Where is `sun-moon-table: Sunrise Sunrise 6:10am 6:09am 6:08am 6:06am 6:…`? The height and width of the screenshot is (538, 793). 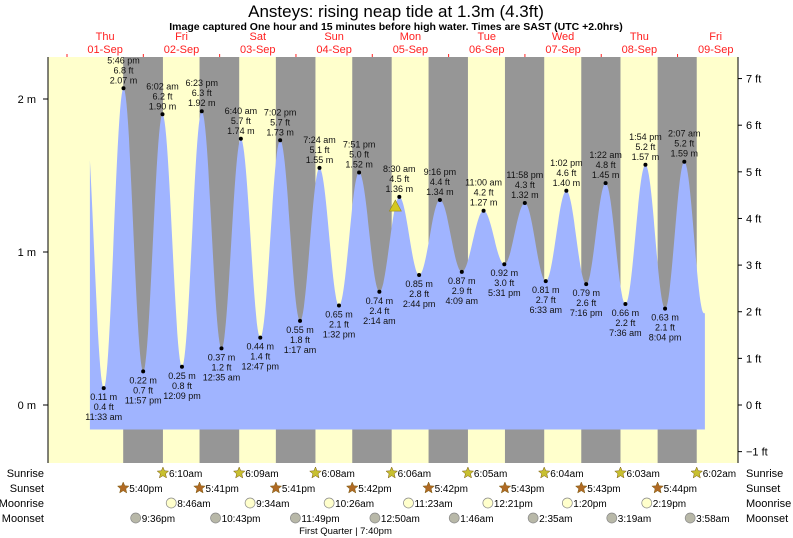 sun-moon-table: Sunrise Sunrise 6:10am 6:09am 6:08am 6:06am 6:… is located at coordinates (395, 501).